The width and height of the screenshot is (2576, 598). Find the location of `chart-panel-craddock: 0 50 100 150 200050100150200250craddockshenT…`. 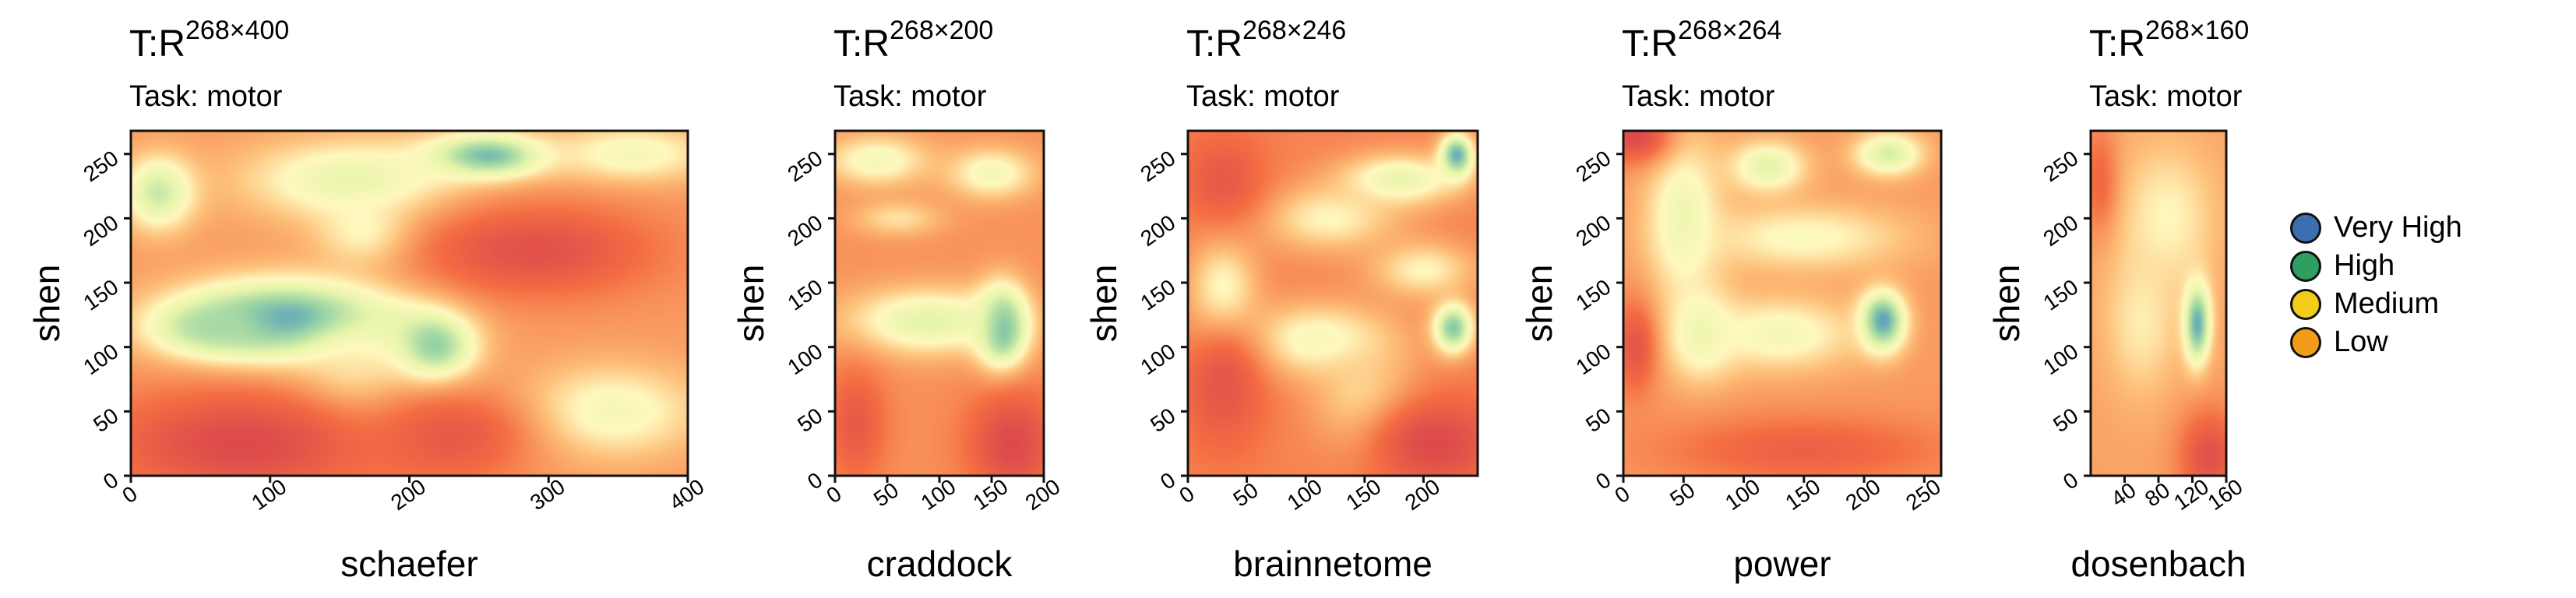

chart-panel-craddock: 0 50 100 150 200050100150200250craddockshenT… is located at coordinates (898, 300).